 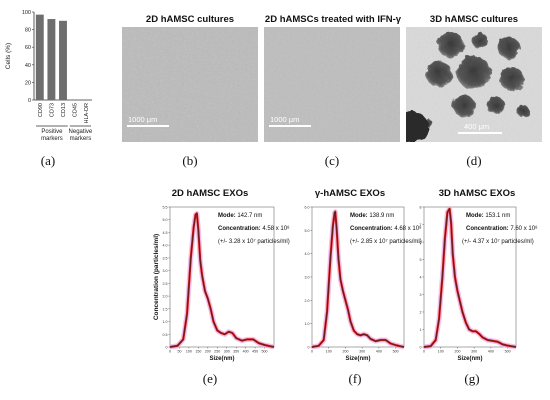 What do you see at coordinates (421, 243) in the screenshot?
I see `exo-y-tick-label: 6` at bounding box center [421, 243].